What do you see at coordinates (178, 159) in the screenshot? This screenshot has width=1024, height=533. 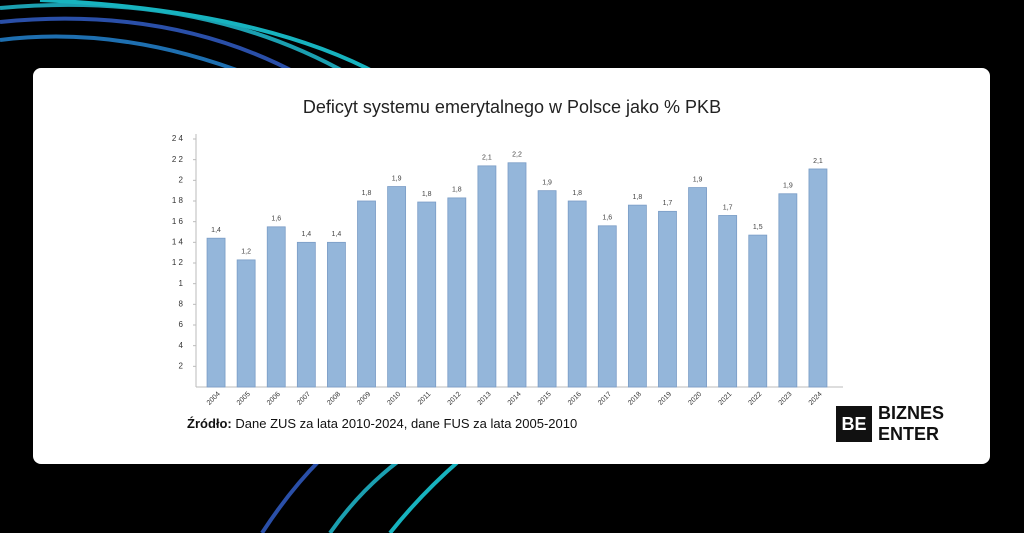 I see `y-tick-label: 2 2` at bounding box center [178, 159].